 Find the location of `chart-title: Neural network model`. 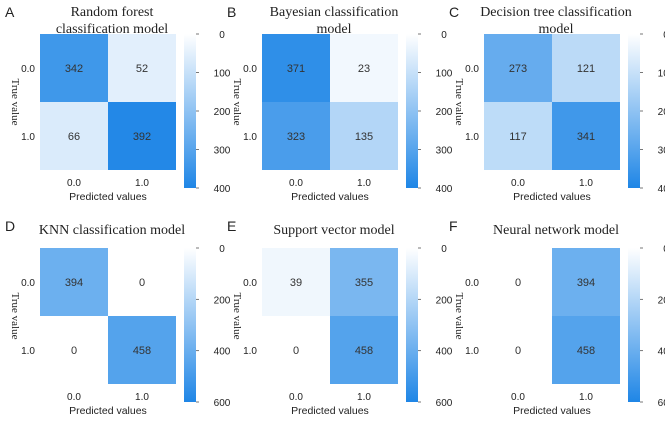

chart-title: Neural network model is located at coordinates (556, 230).